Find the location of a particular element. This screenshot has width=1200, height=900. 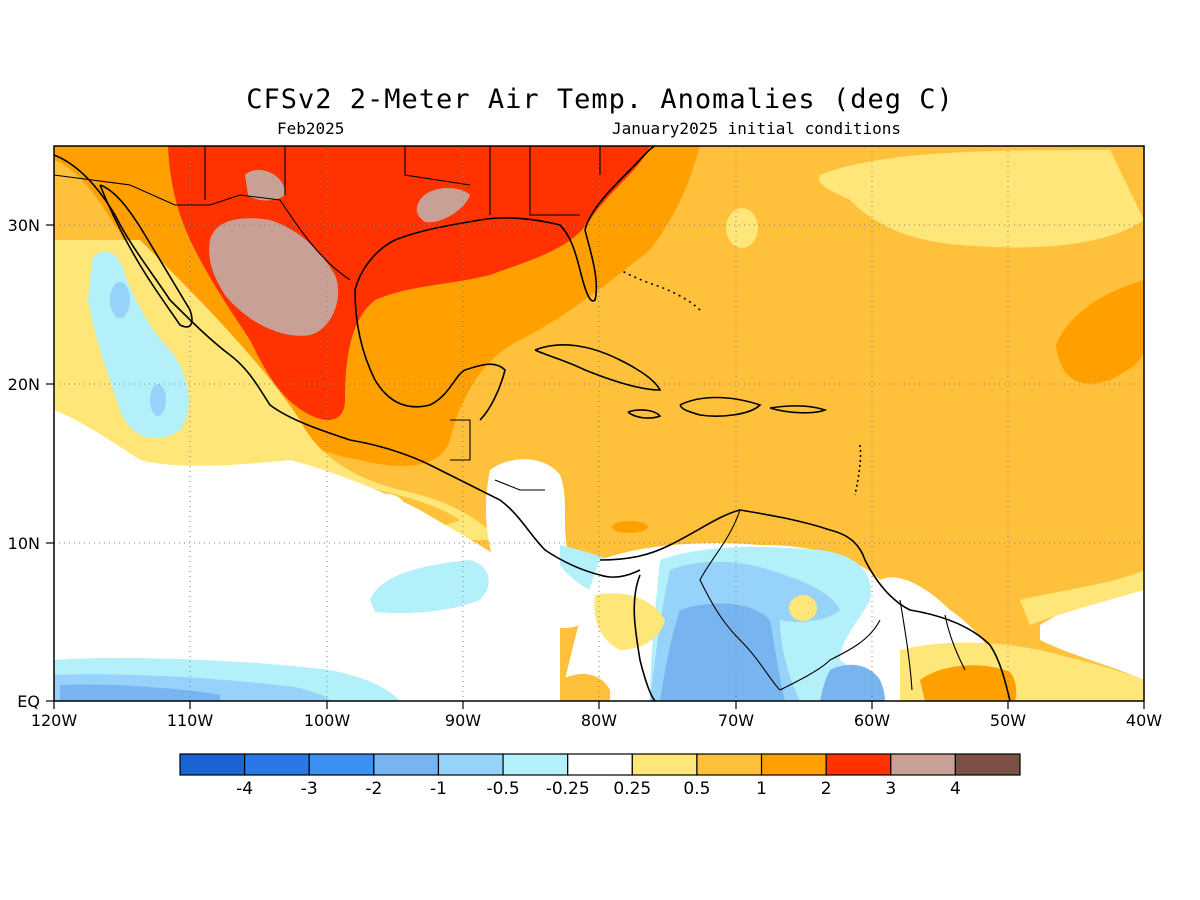

anomaly-patch-pacific-deepblue is located at coordinates (140, 692).